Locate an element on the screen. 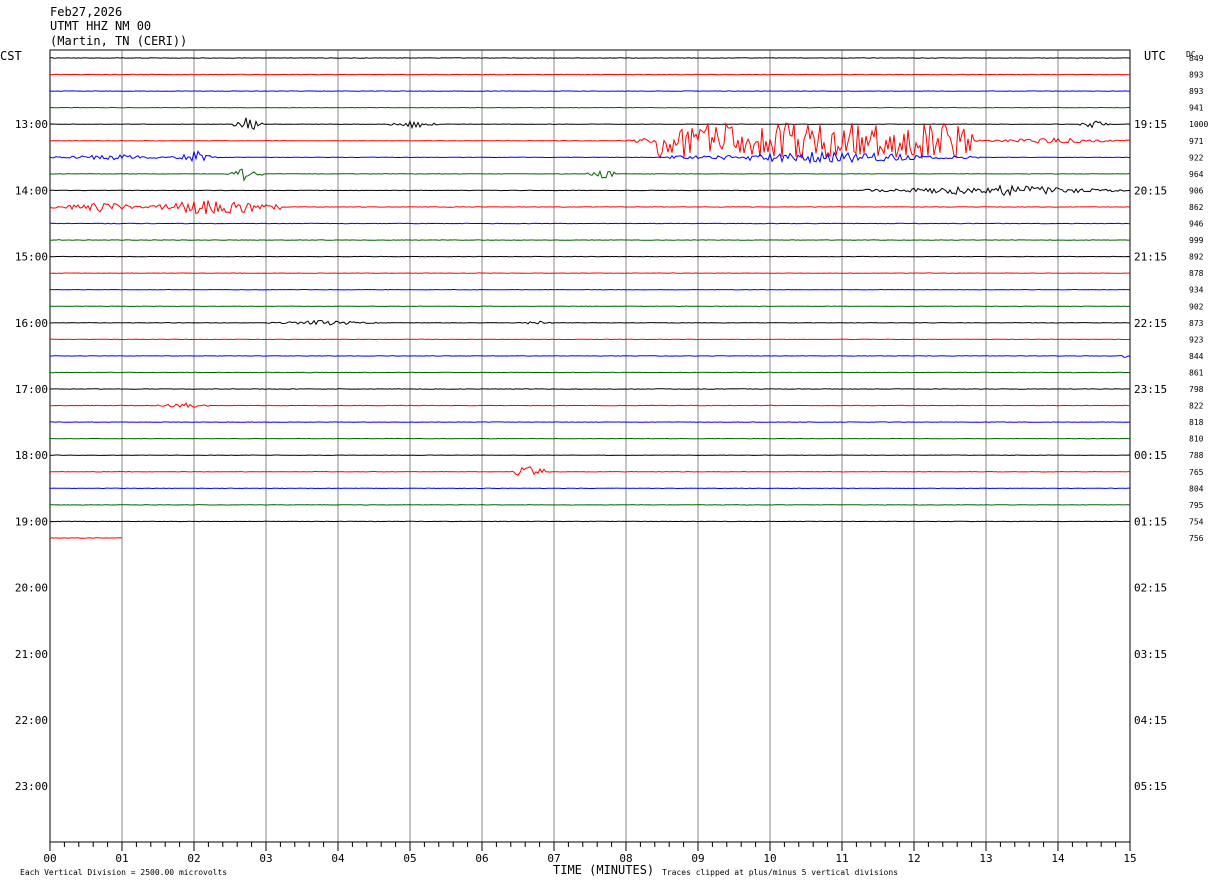  dc-offset: 756 is located at coordinates (1196, 538).